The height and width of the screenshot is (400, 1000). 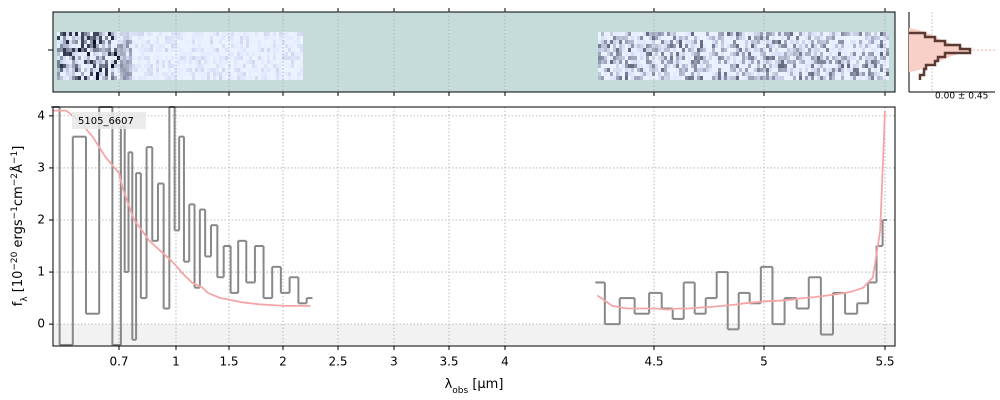 I want to click on y-tick-label: 1, so click(x=41, y=272).